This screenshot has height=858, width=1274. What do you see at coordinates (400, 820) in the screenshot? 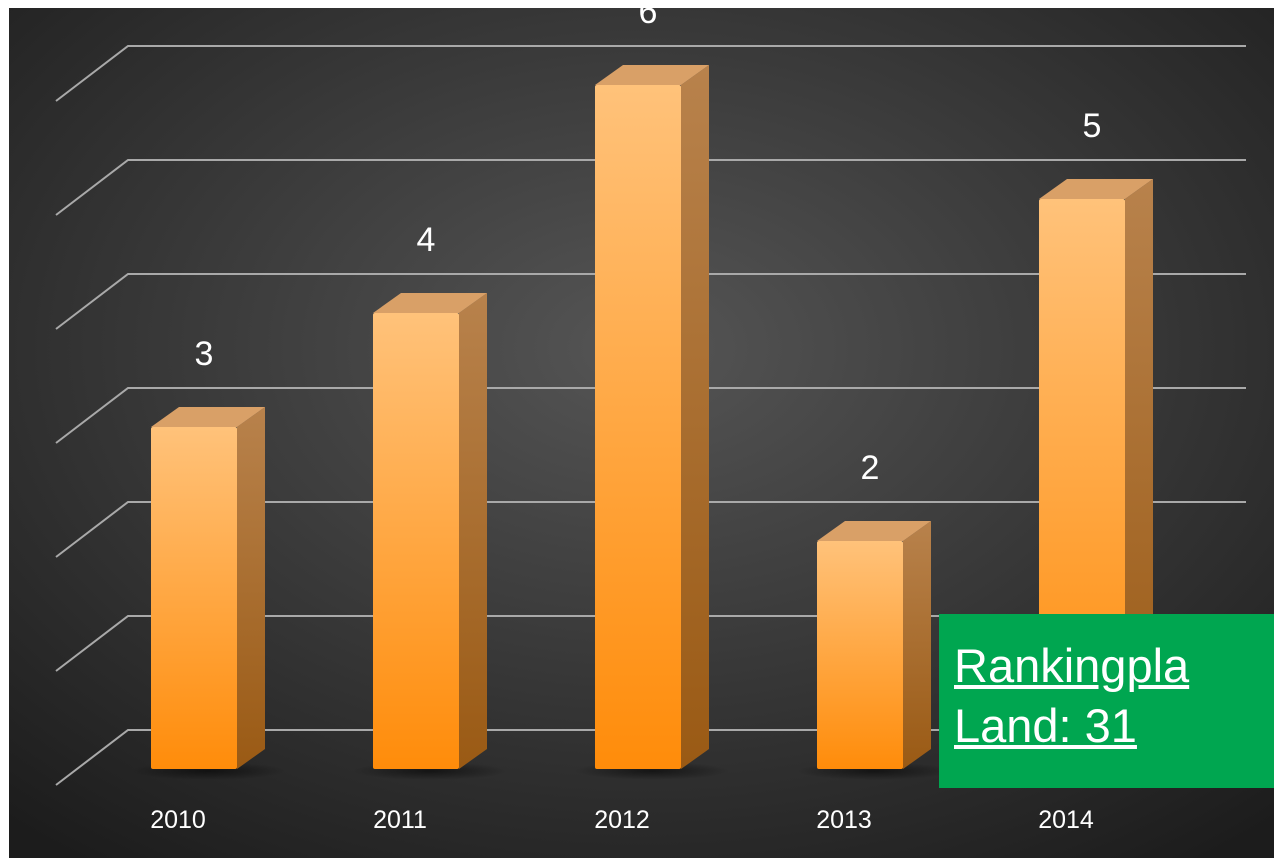
I see `category-label-2011: 2011` at bounding box center [400, 820].